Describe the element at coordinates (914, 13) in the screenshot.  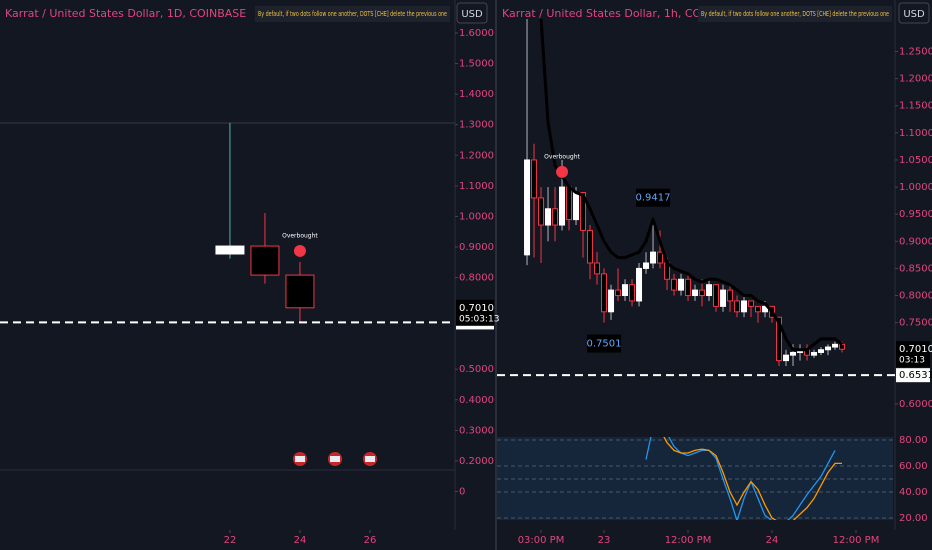
I see `currency-button` at that location.